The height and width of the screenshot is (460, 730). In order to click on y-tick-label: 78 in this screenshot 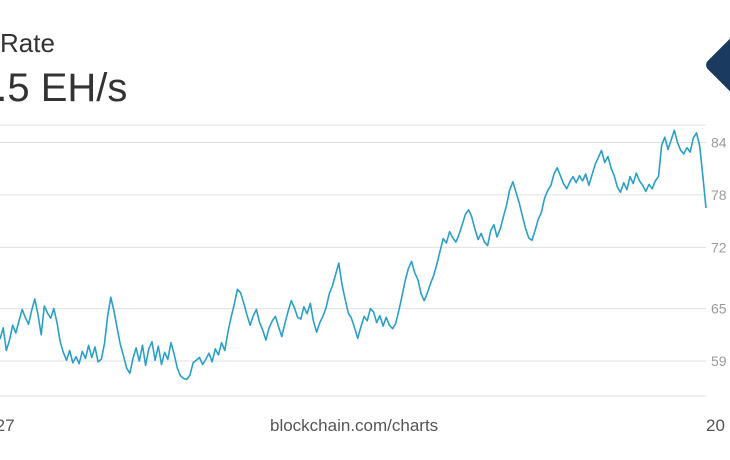, I will do `click(719, 195)`.